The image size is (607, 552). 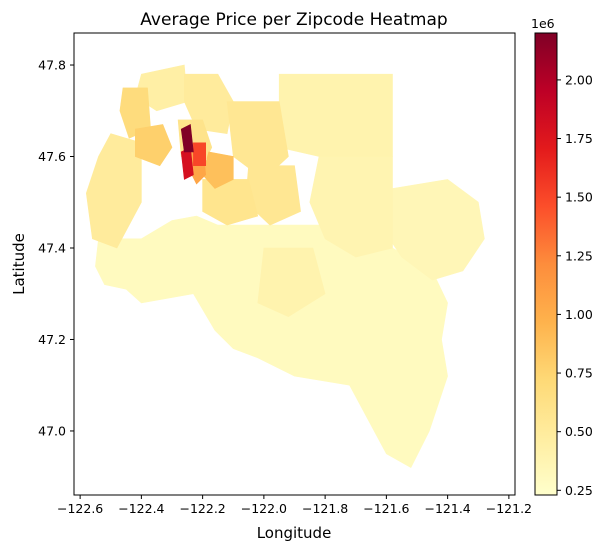 I want to click on y-tick-label-1: 47.2, so click(x=52, y=339).